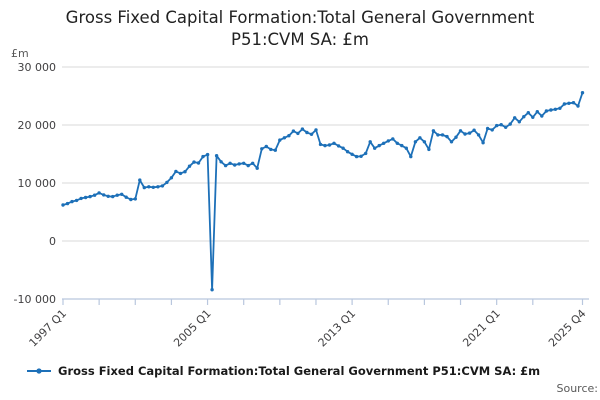  I want to click on source-label: Source:, so click(577, 388).